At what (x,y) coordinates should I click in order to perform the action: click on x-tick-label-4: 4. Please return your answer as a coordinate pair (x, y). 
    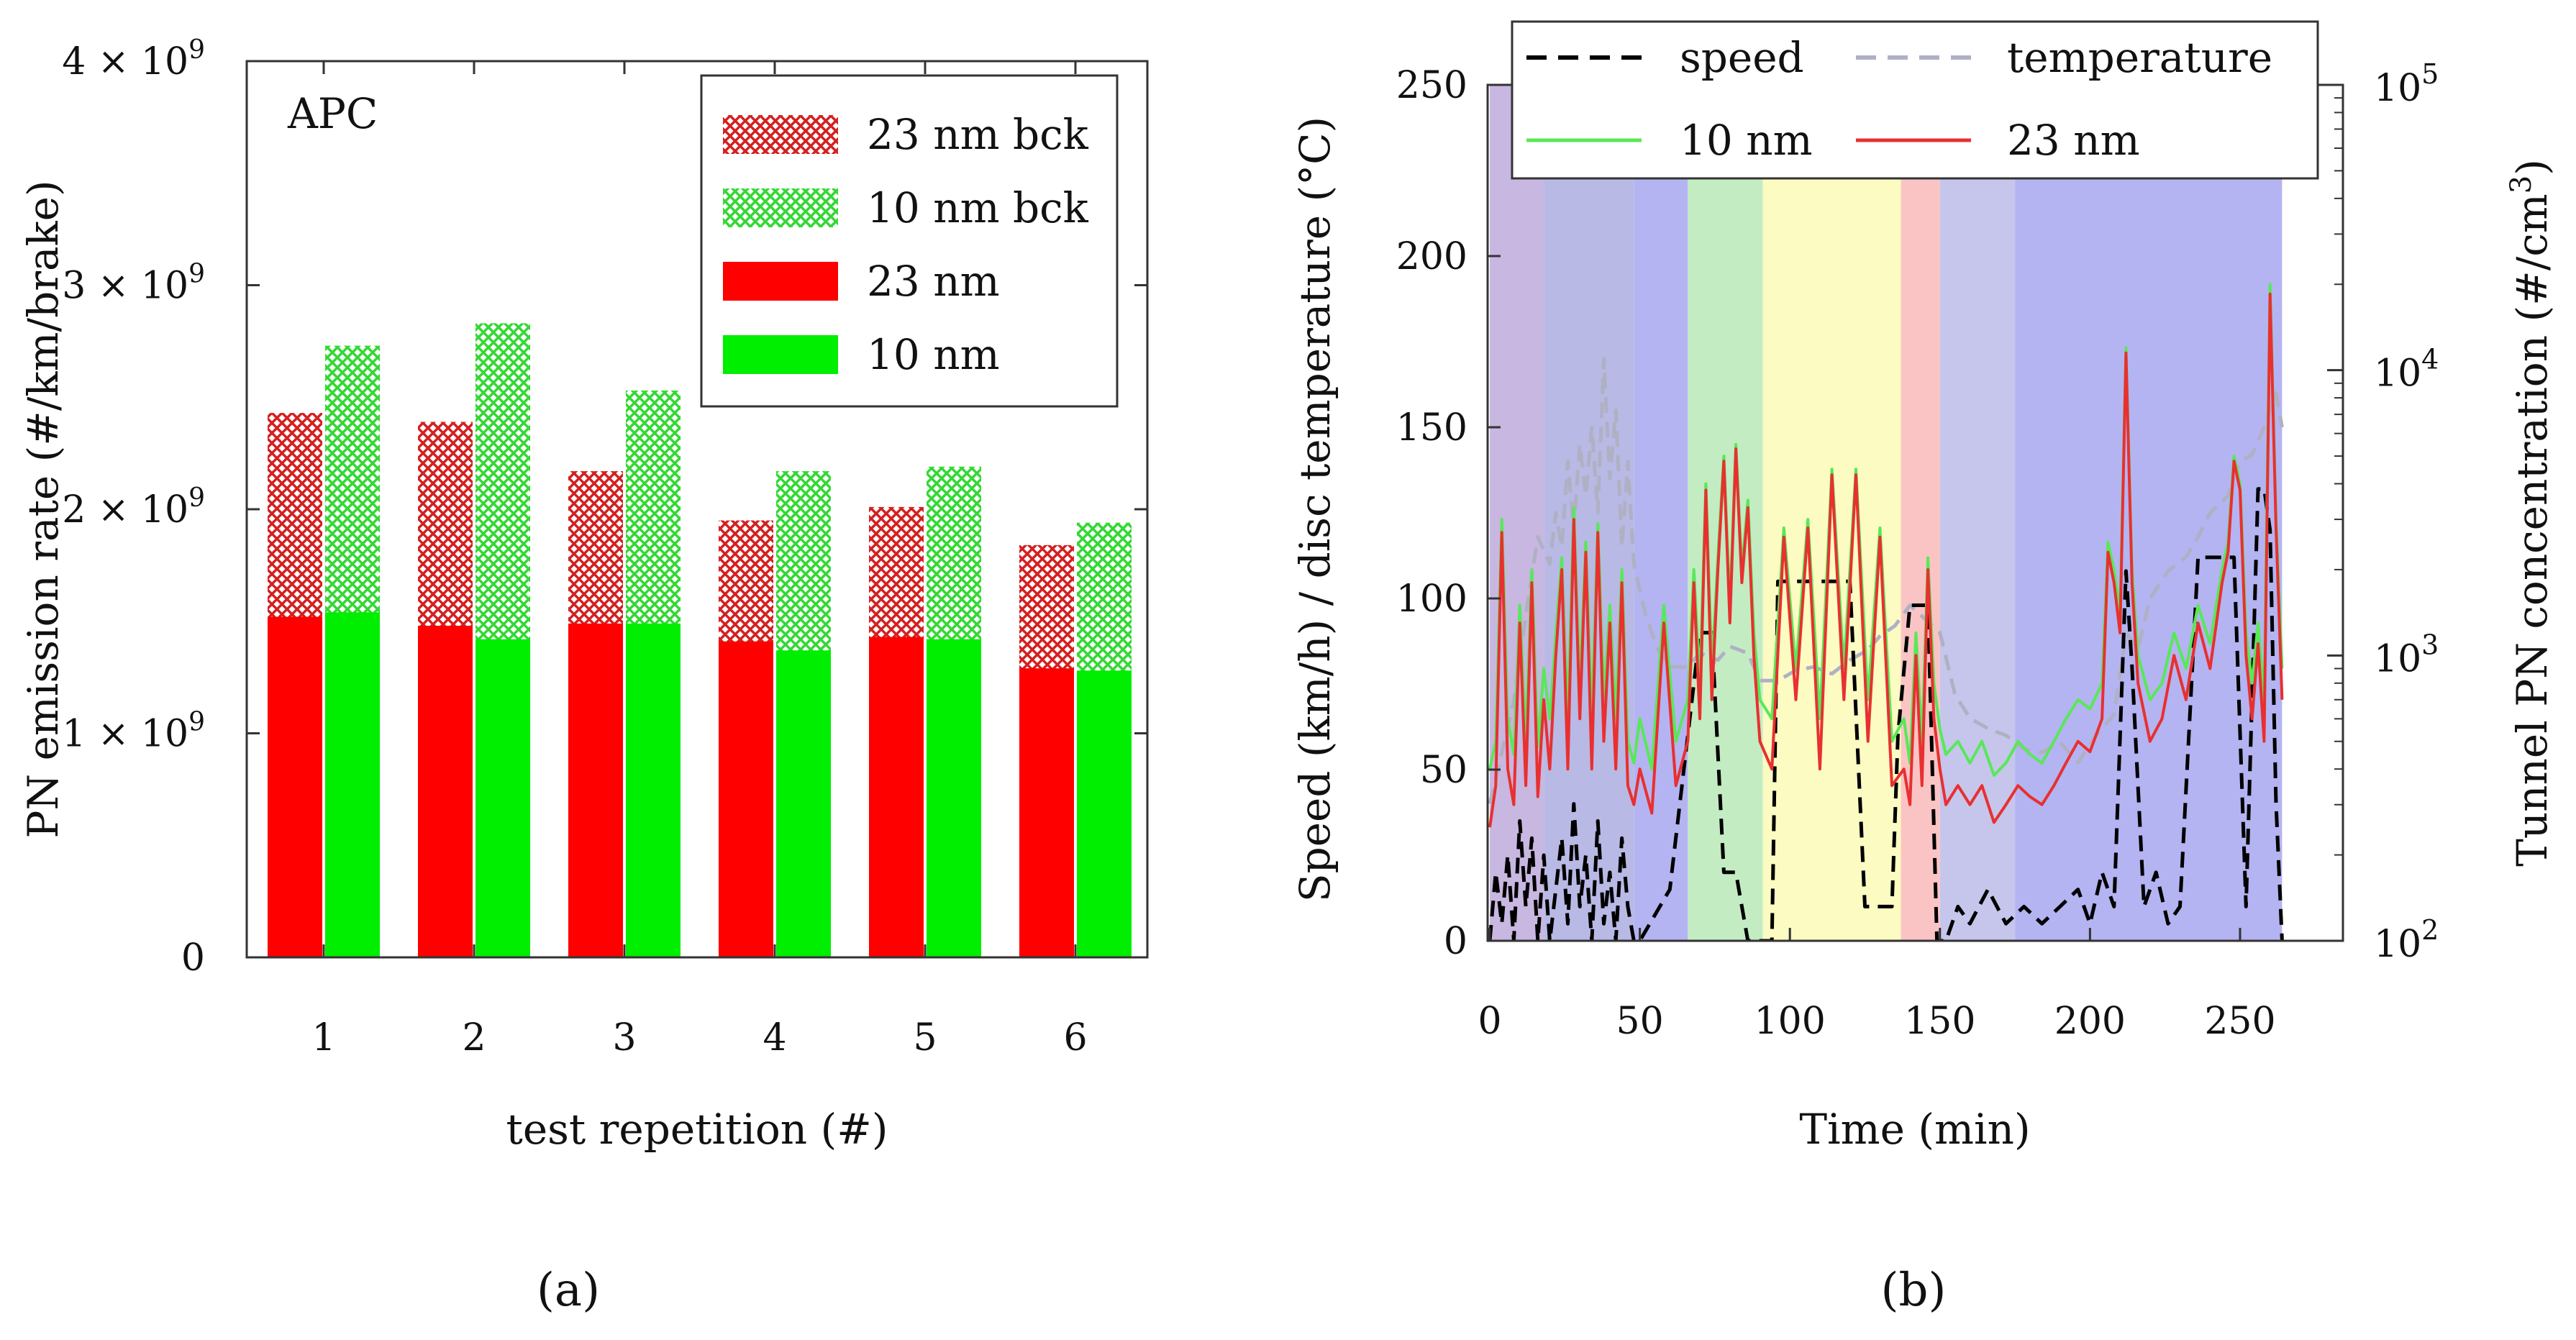
    Looking at the image, I should click on (774, 1037).